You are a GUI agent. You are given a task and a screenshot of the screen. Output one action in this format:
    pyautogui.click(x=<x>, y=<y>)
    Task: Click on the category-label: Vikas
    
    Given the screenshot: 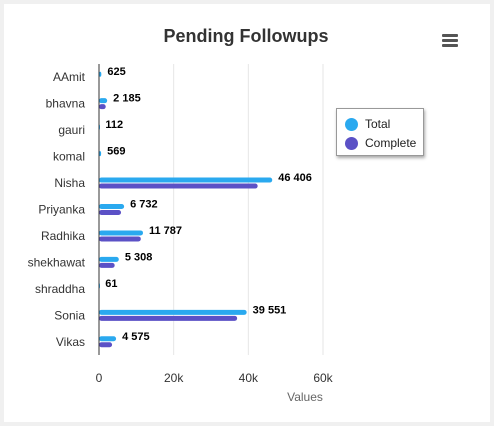 What is the action you would take?
    pyautogui.click(x=70, y=342)
    